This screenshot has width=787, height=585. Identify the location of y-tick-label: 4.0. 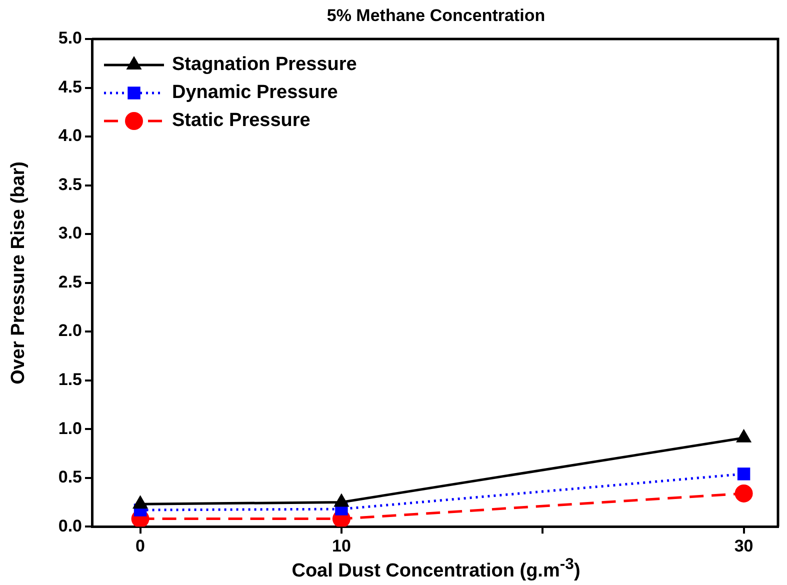
(70, 136).